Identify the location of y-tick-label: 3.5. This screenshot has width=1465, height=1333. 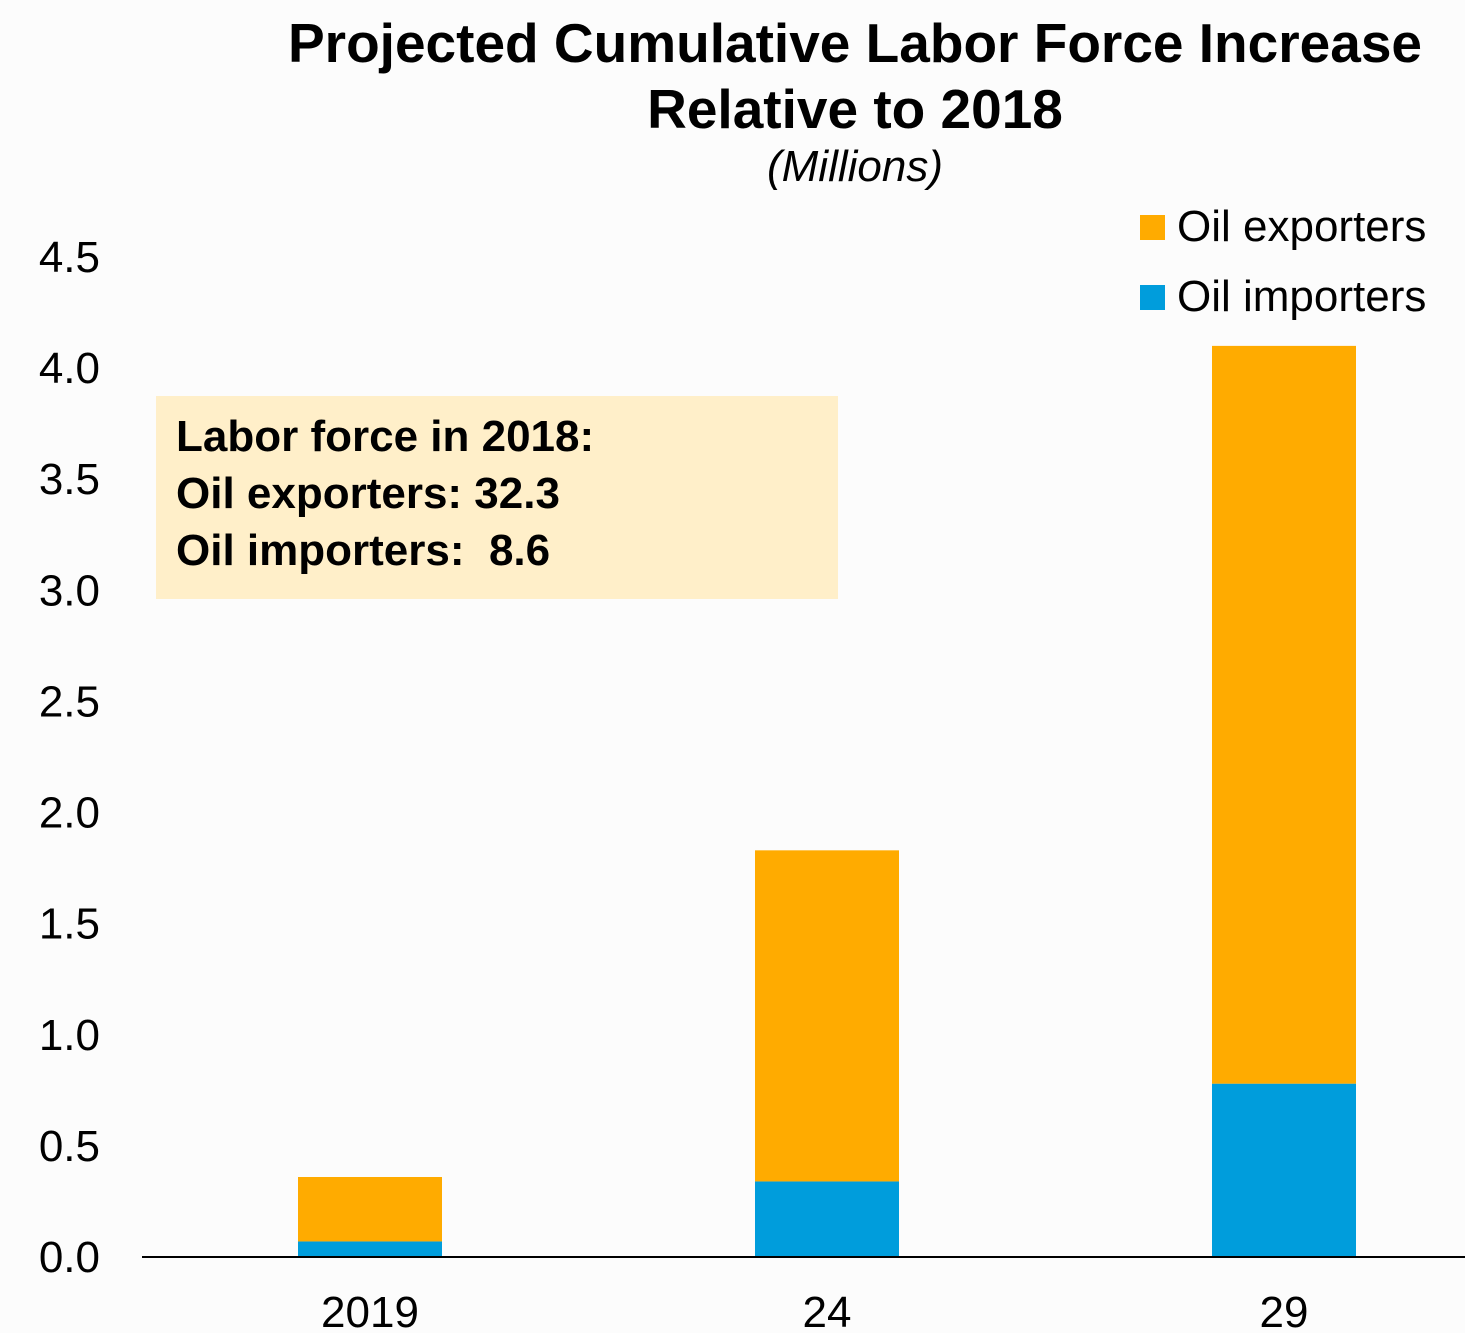
(69, 479).